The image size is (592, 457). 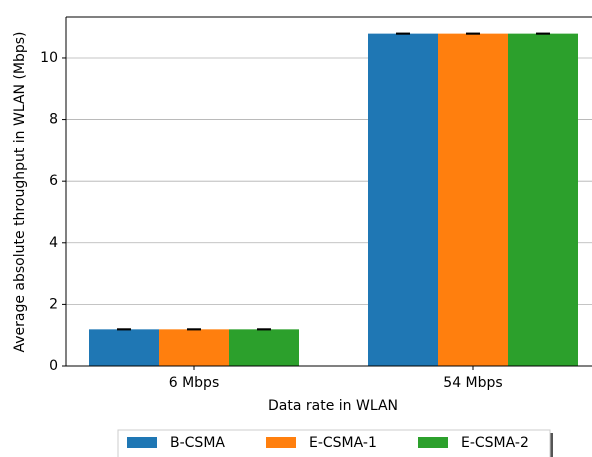 I want to click on x-tick-label: 6 Mbps, so click(x=194, y=383).